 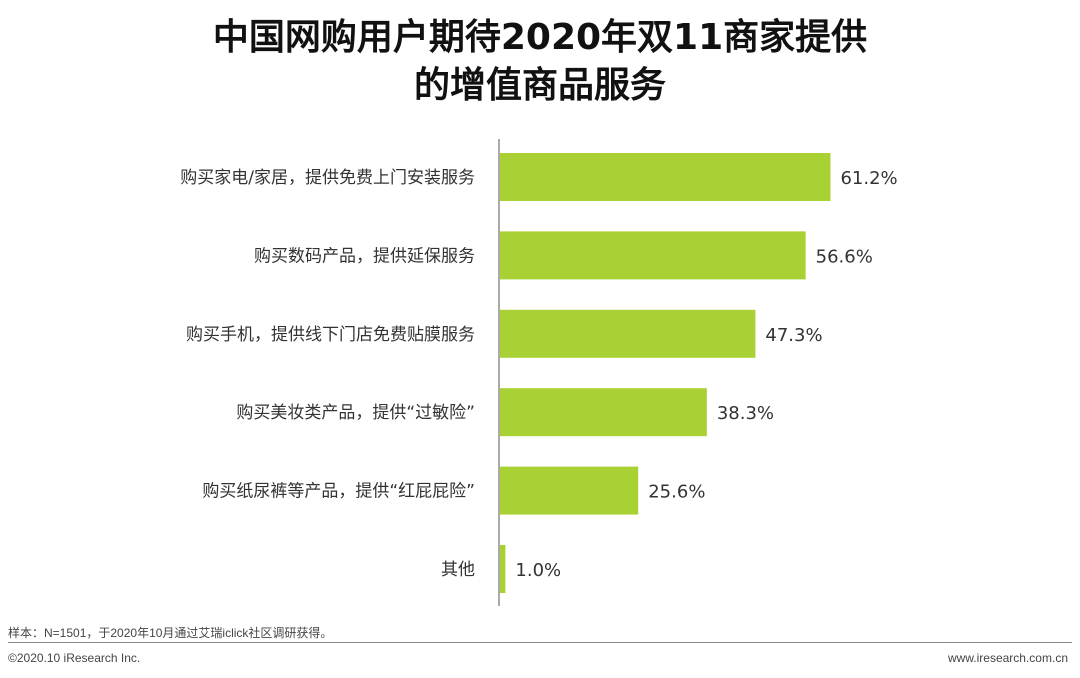 What do you see at coordinates (170, 633) in the screenshot?
I see `sample-note: 样本：N=1501，于2020年10月通过艾瑞iclick社区调研获得。` at bounding box center [170, 633].